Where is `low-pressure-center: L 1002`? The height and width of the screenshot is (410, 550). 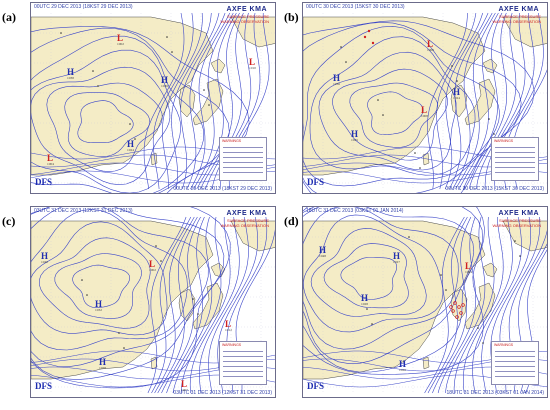
low-pressure-center: L 1002 is located at coordinates (152, 265).